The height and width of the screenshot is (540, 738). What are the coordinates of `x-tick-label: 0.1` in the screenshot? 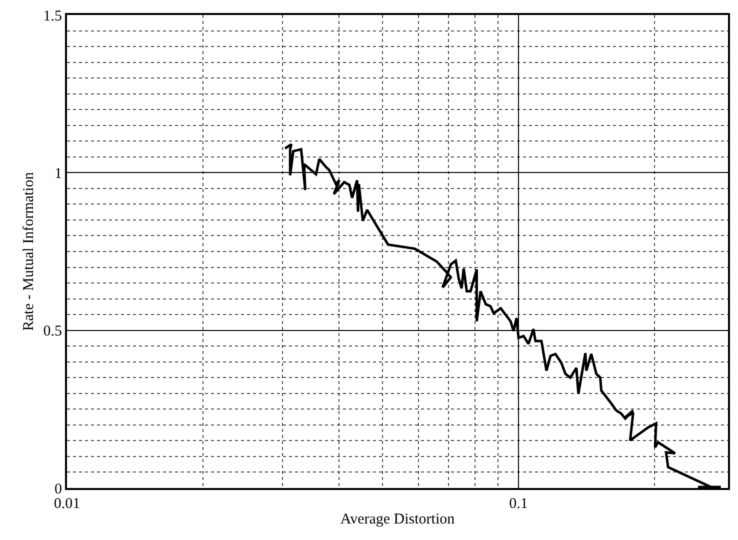 It's located at (518, 504).